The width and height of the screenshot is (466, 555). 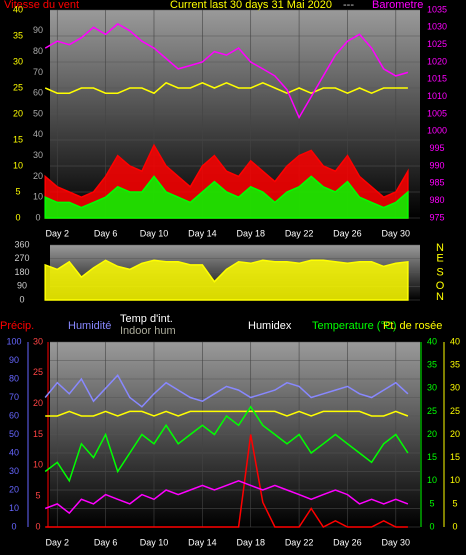 I want to click on series-area, so click(x=226, y=197).